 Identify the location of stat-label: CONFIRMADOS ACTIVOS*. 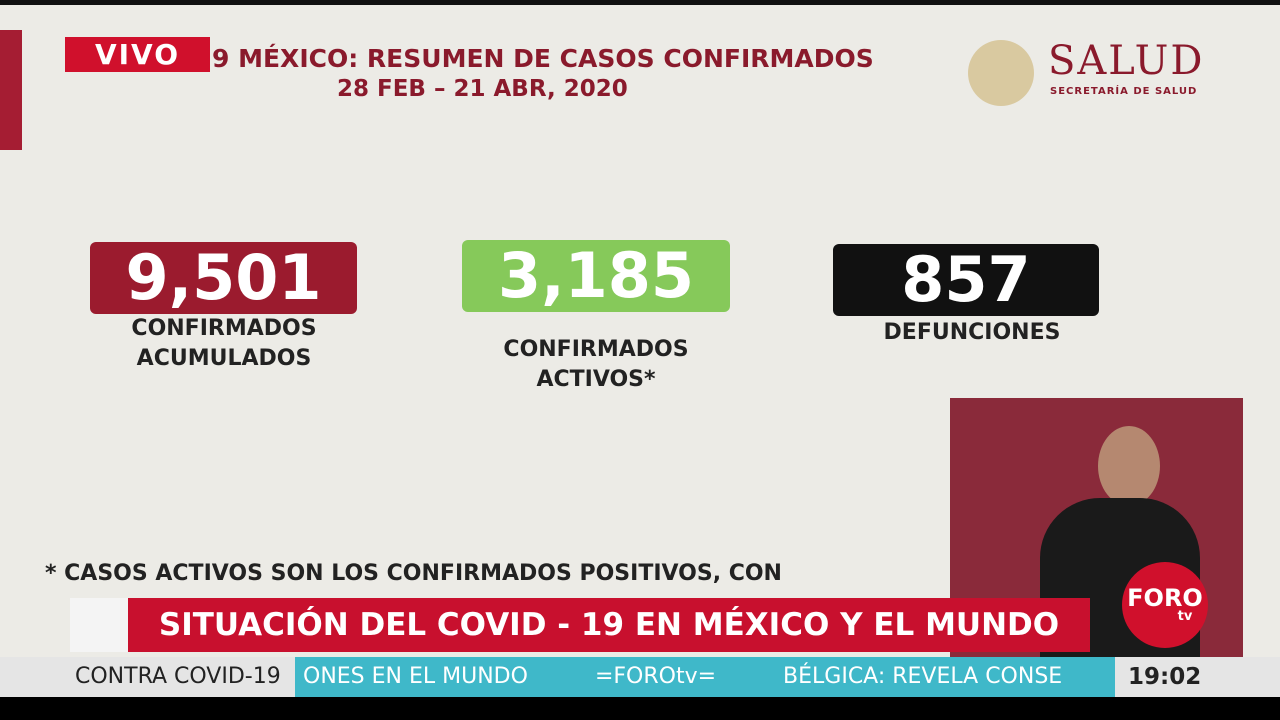
(596, 365).